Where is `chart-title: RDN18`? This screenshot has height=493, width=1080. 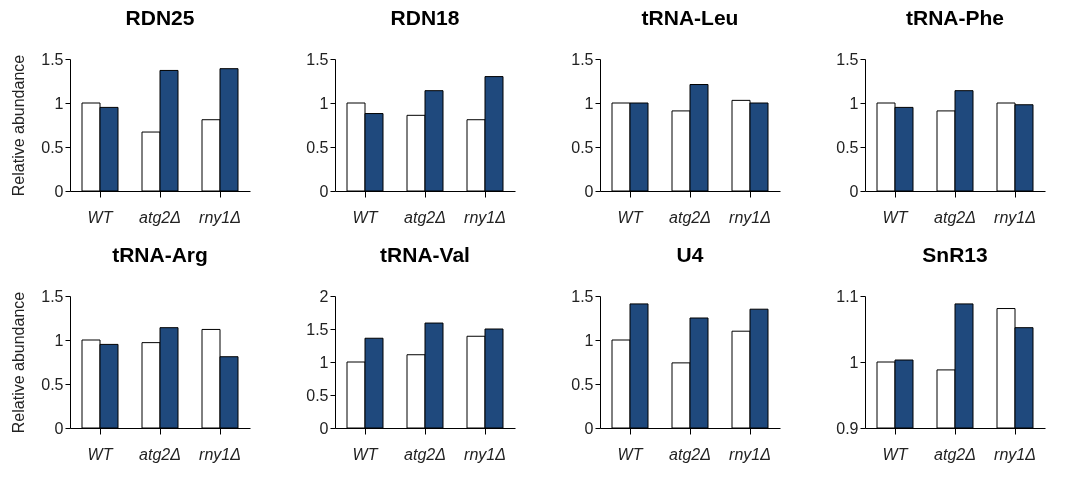
chart-title: RDN18 is located at coordinates (425, 17).